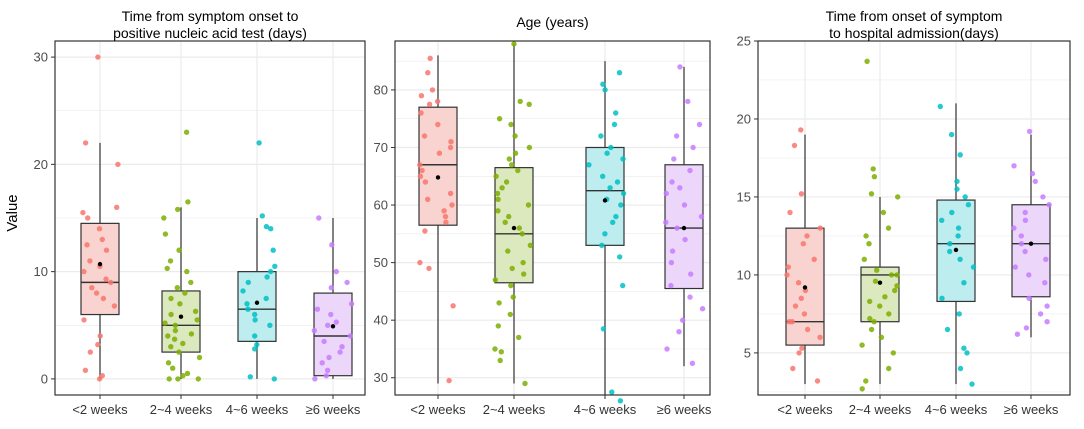 The height and width of the screenshot is (429, 1084). What do you see at coordinates (438, 409) in the screenshot?
I see `x-tick-label: <2 weeks` at bounding box center [438, 409].